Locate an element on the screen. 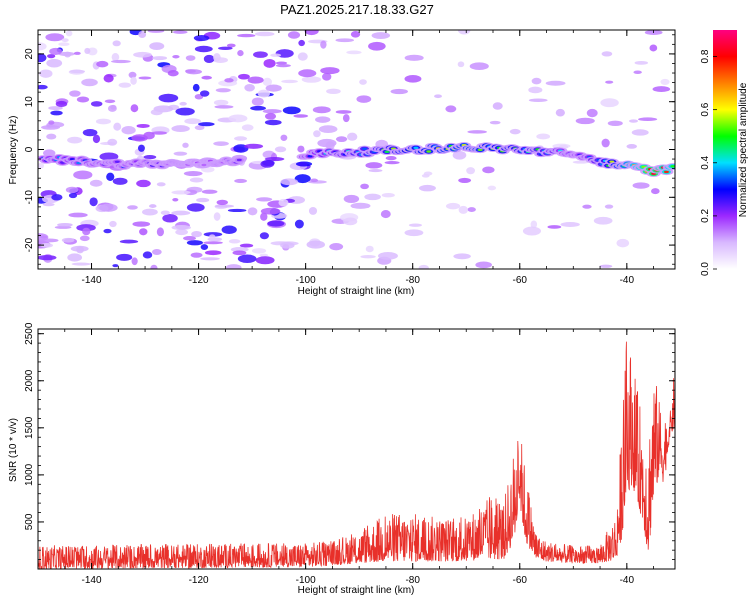 Image resolution: width=750 pixels, height=605 pixels. spectrogram-y-tick-label: 20 is located at coordinates (29, 54).